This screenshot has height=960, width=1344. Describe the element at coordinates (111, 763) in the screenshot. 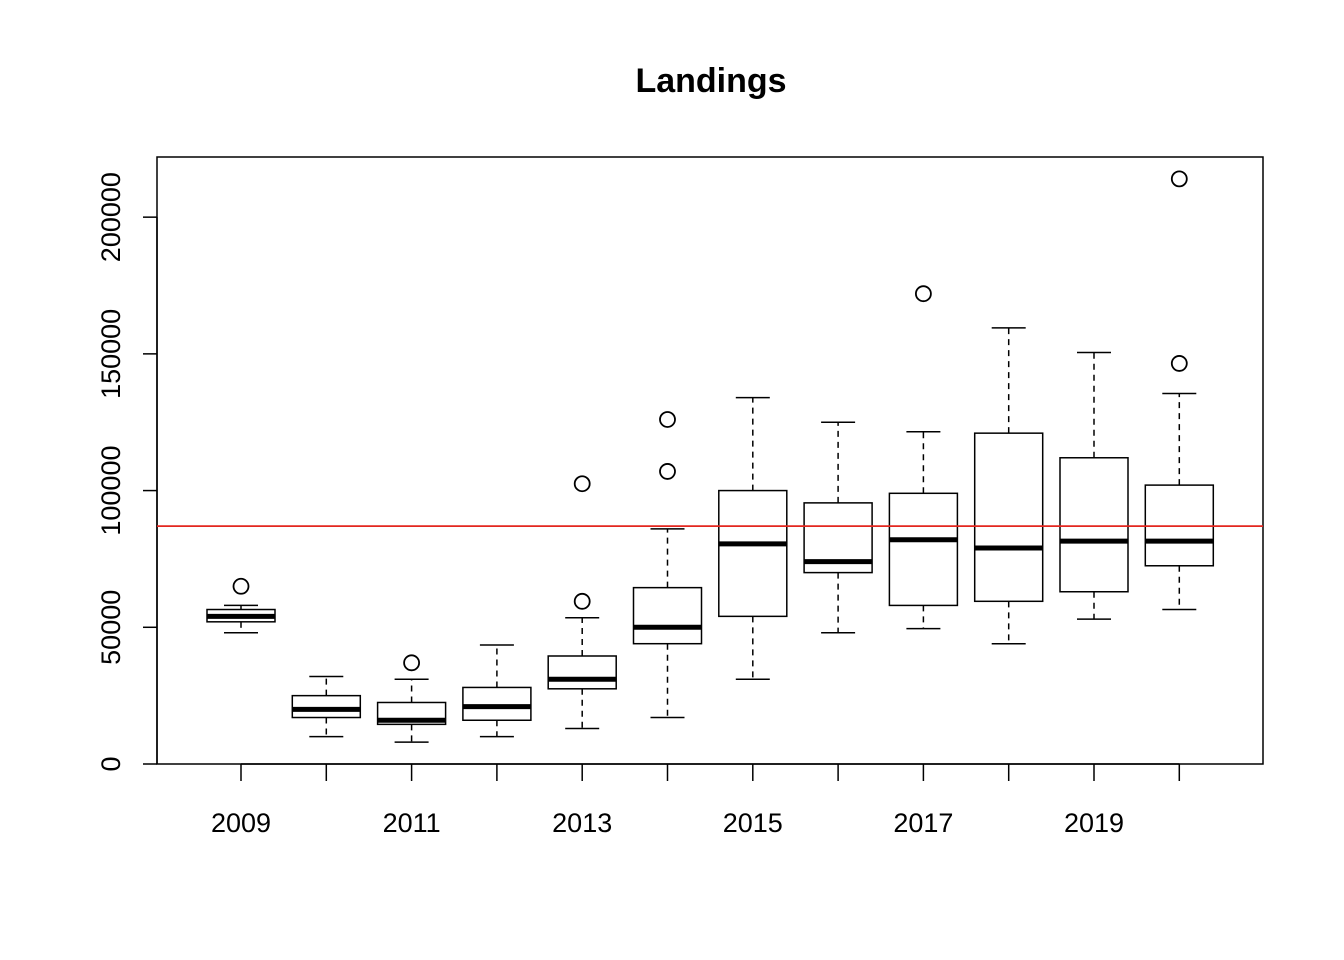

I see `y-tick-label: 0` at that location.